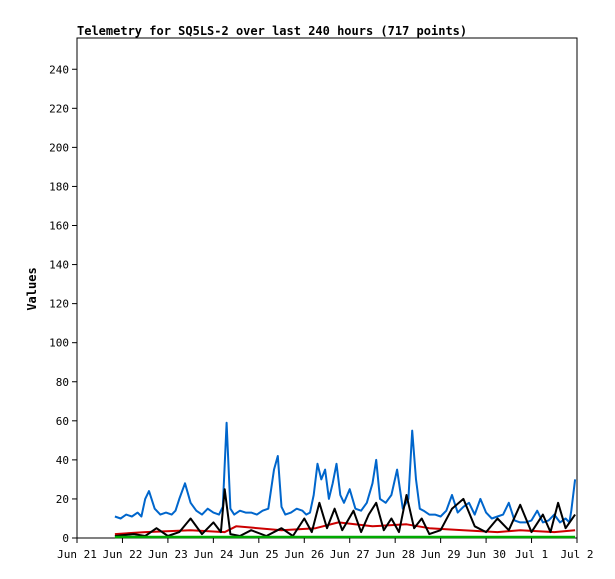 The height and width of the screenshot is (579, 615). What do you see at coordinates (576, 554) in the screenshot?
I see `x-tick-label: Jul 2` at bounding box center [576, 554].